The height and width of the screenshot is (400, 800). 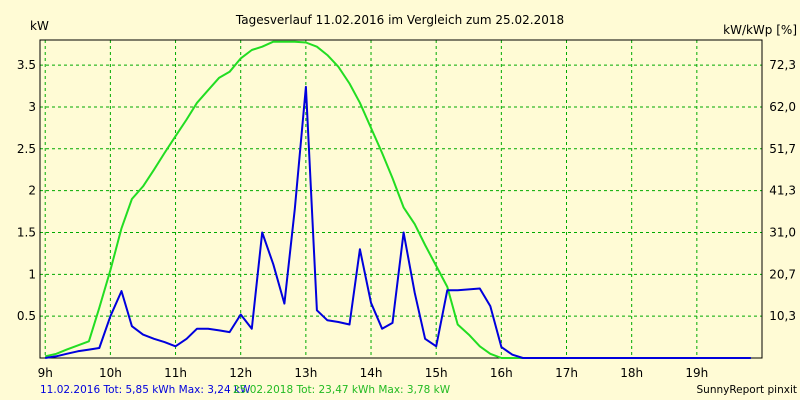 I want to click on y2-tick-label: 51,7, so click(x=782, y=149).